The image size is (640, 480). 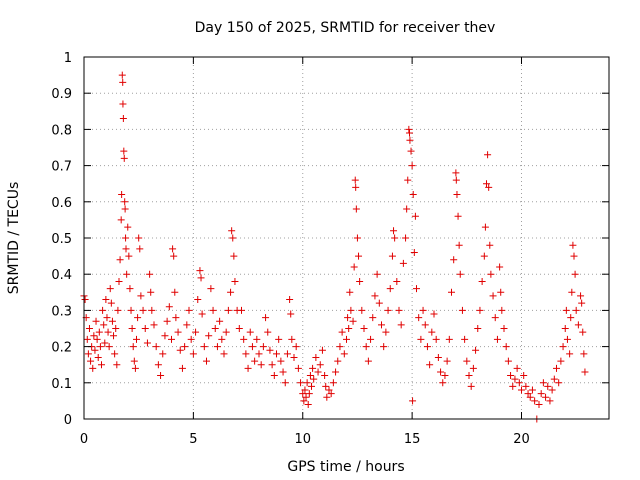 What do you see at coordinates (61, 384) in the screenshot?
I see `y-tick-label: 0.1` at bounding box center [61, 384].